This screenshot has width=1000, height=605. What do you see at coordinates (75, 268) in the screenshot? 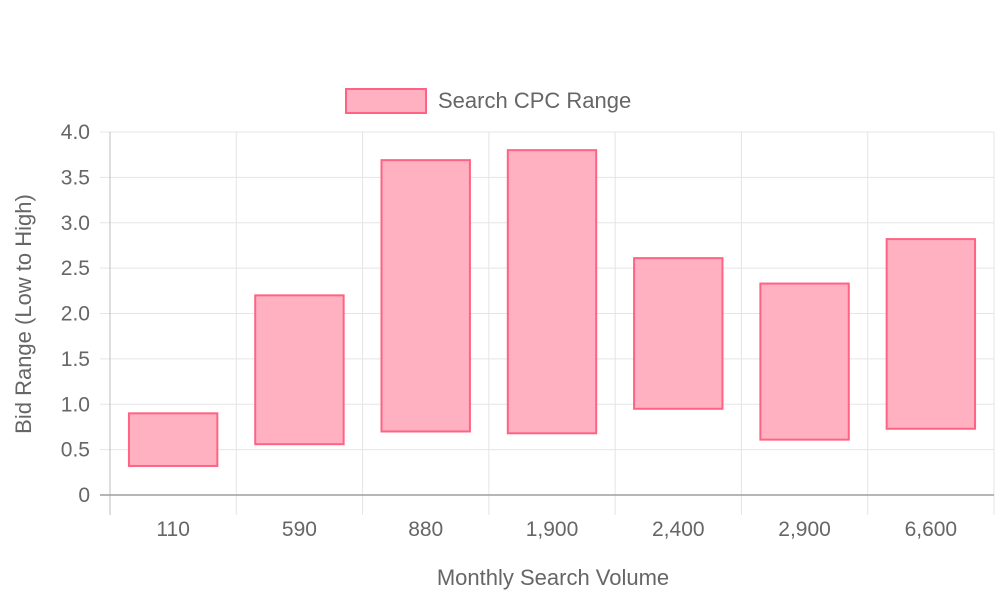
I see `y-tick-label: 2.5` at bounding box center [75, 268].